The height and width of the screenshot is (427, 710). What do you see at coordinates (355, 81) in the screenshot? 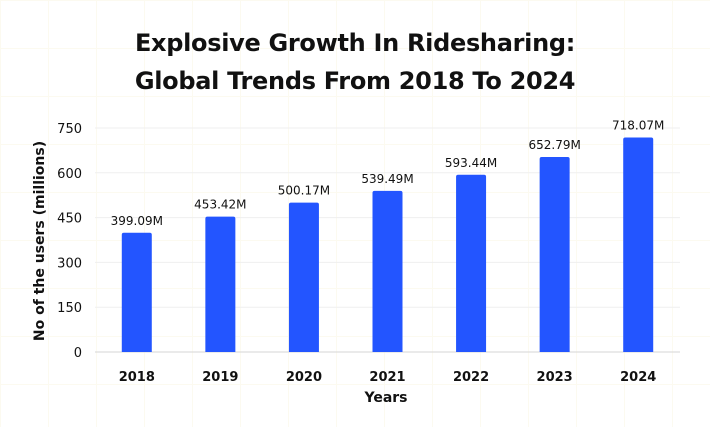
I see `chart-title-line-2: Global Trends From 2018 To 2024` at bounding box center [355, 81].